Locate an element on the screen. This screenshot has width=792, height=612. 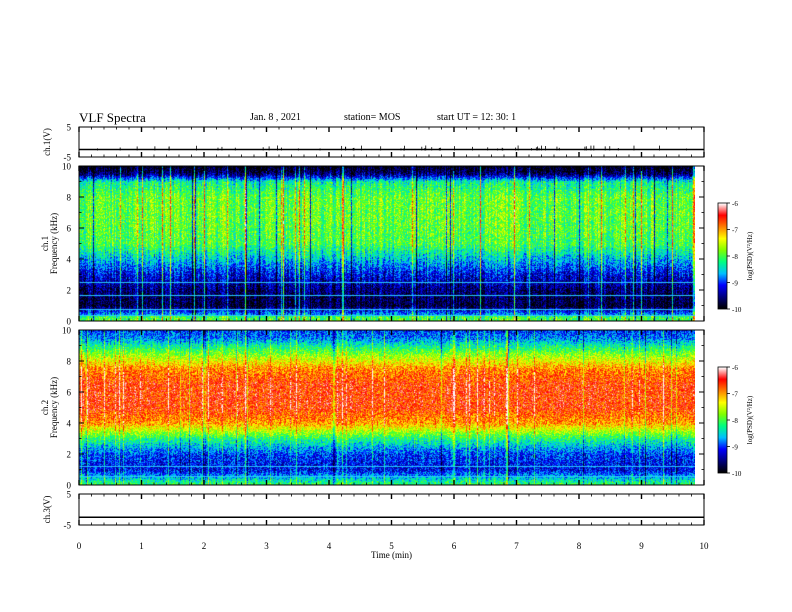
x-tick-label: 2 is located at coordinates (204, 546).